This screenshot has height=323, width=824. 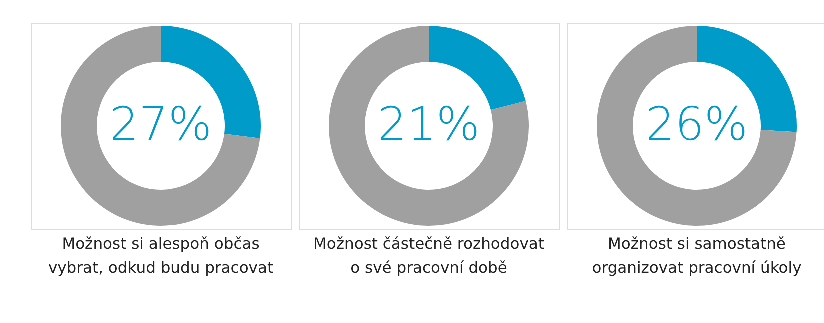 I want to click on text: Možnost si samostatně organizovat pracovní úkoly, so click(x=697, y=256).